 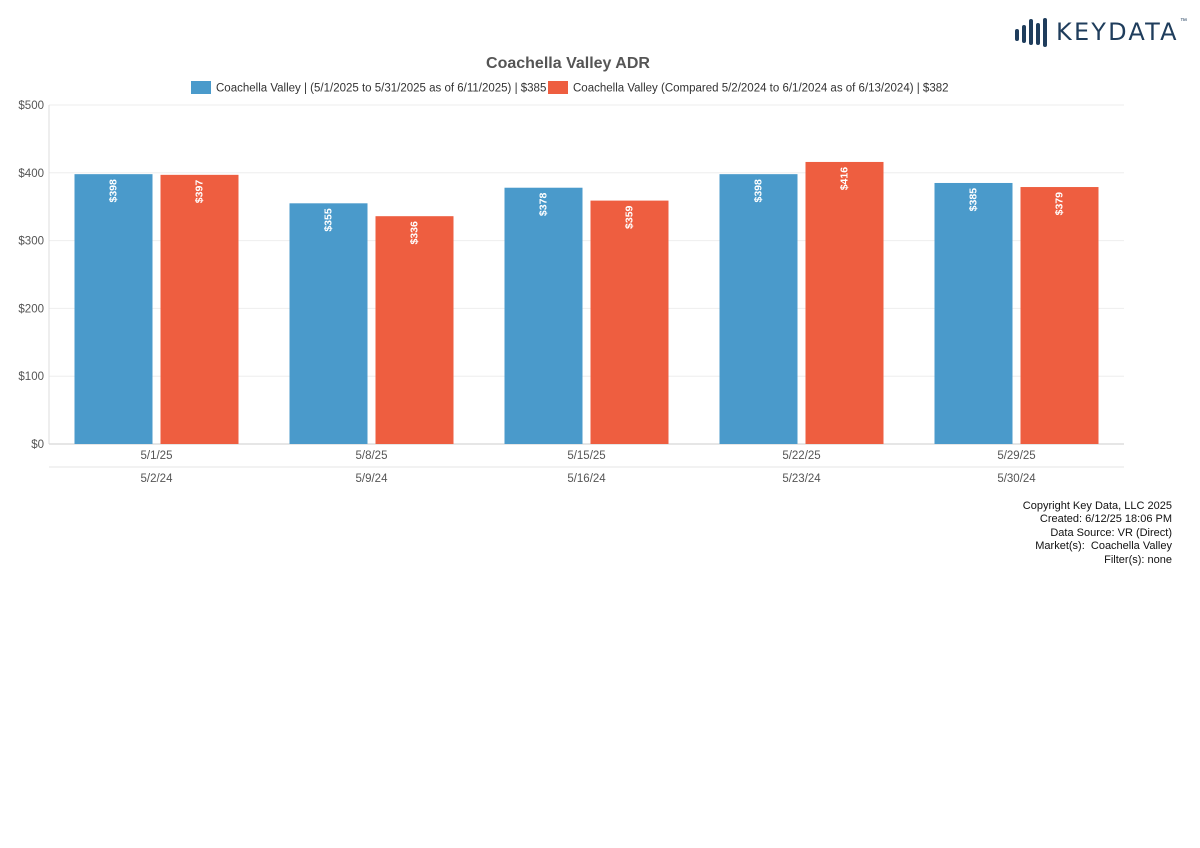 What do you see at coordinates (1016, 456) in the screenshot?
I see `x-category-label: 5/29/25` at bounding box center [1016, 456].